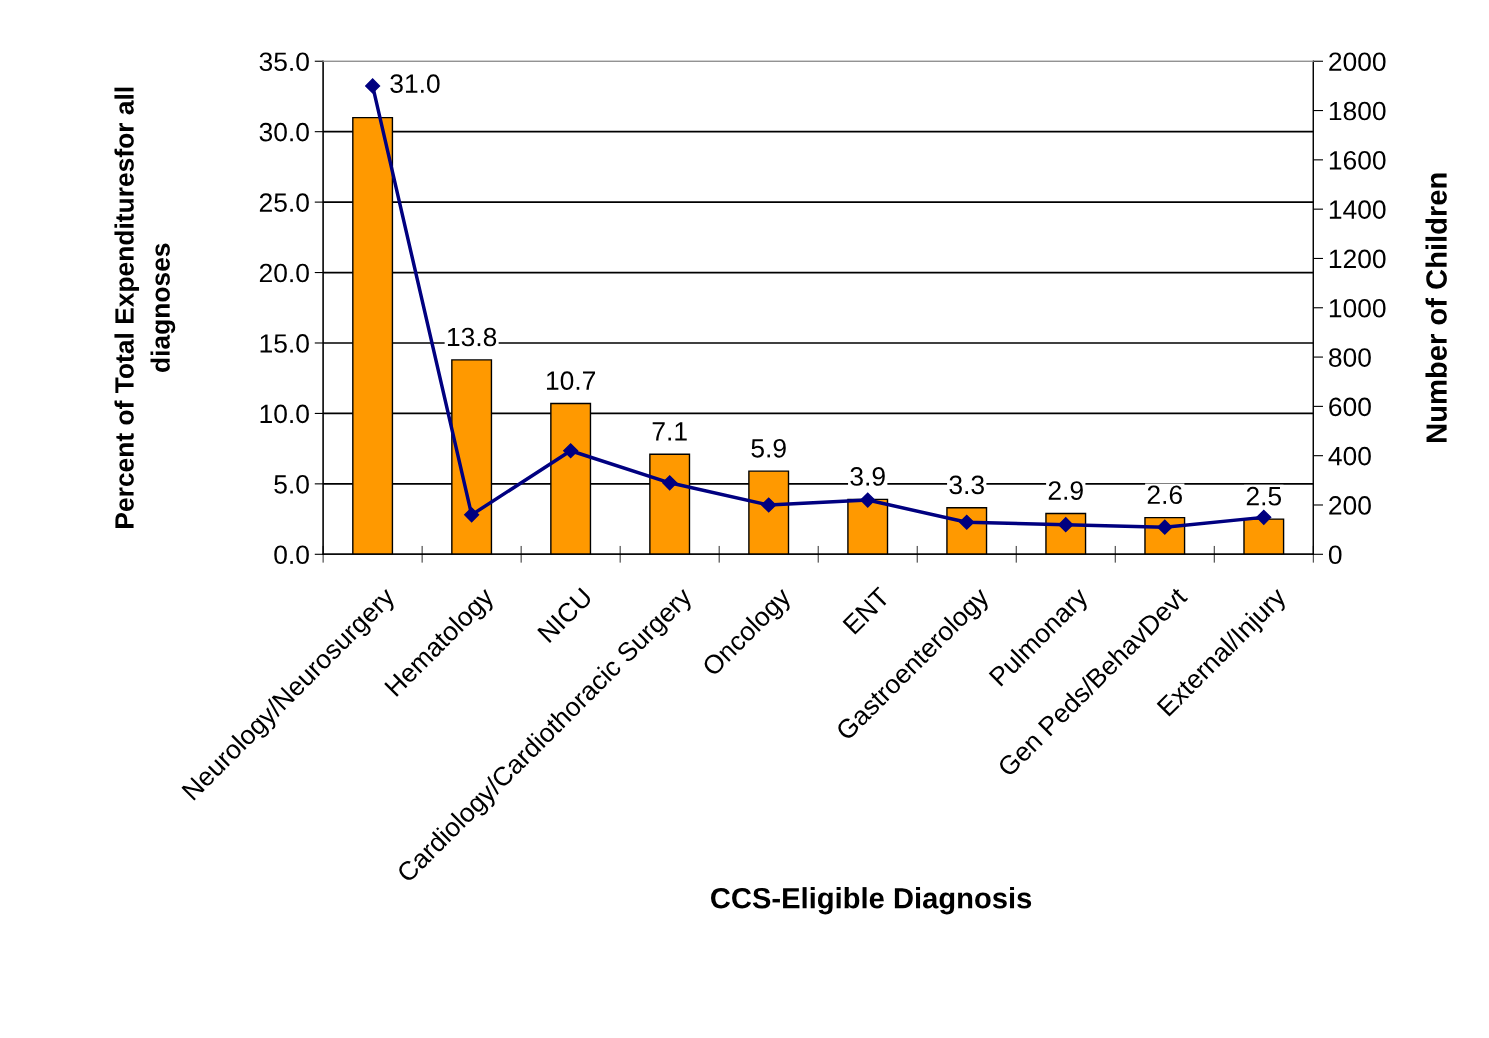  What do you see at coordinates (284, 202) in the screenshot?
I see `y-tick-label: 25.0` at bounding box center [284, 202].